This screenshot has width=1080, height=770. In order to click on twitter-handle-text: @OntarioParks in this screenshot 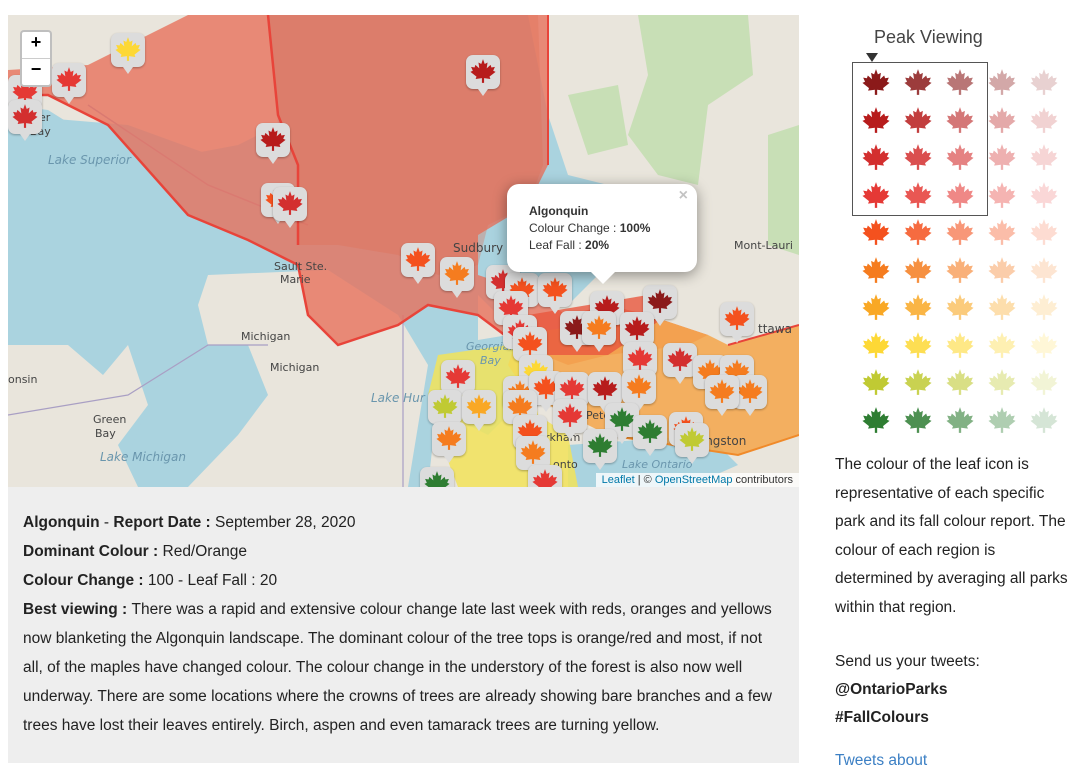, I will do `click(891, 689)`.